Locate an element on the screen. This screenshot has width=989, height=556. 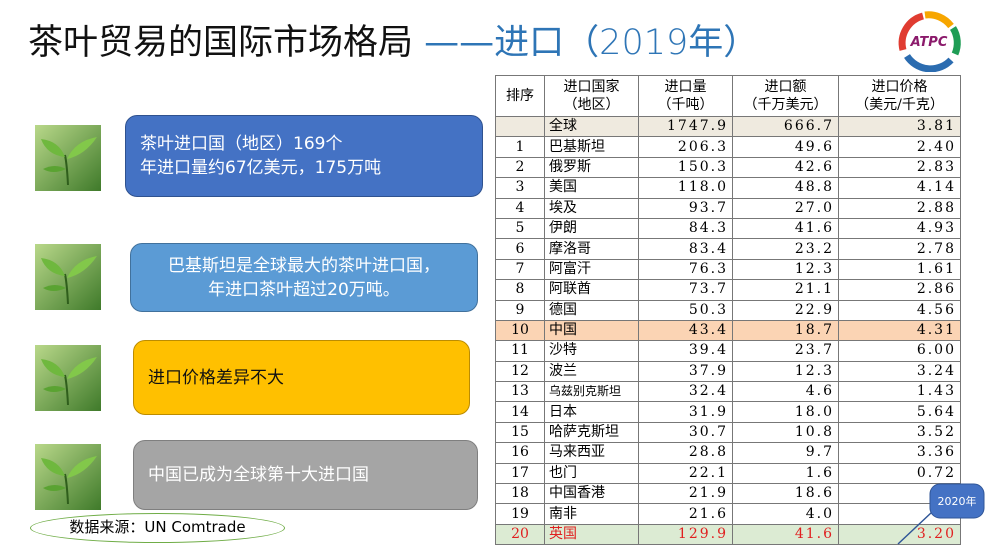
table-cell: 50.3 is located at coordinates (685, 310).